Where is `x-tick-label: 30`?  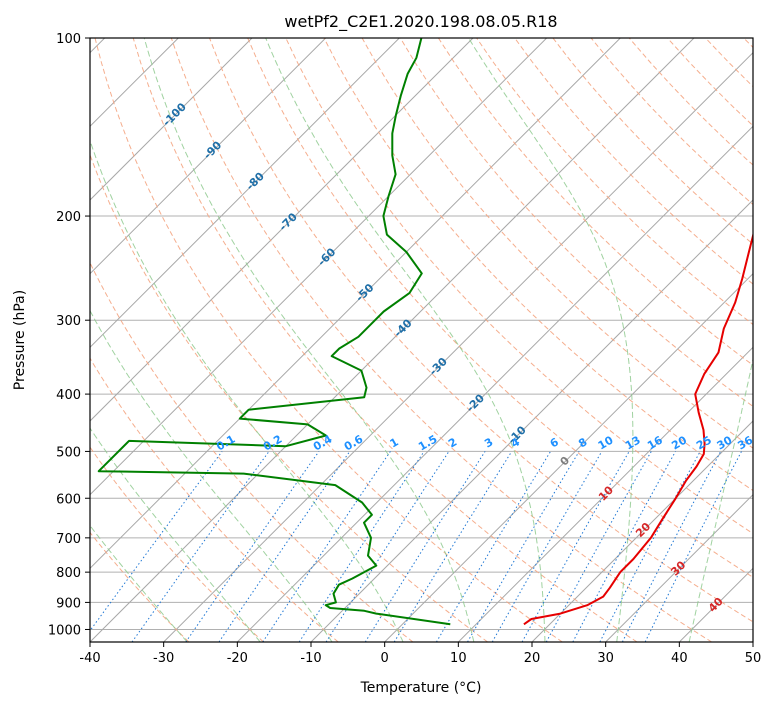 x-tick-label: 30 is located at coordinates (605, 658).